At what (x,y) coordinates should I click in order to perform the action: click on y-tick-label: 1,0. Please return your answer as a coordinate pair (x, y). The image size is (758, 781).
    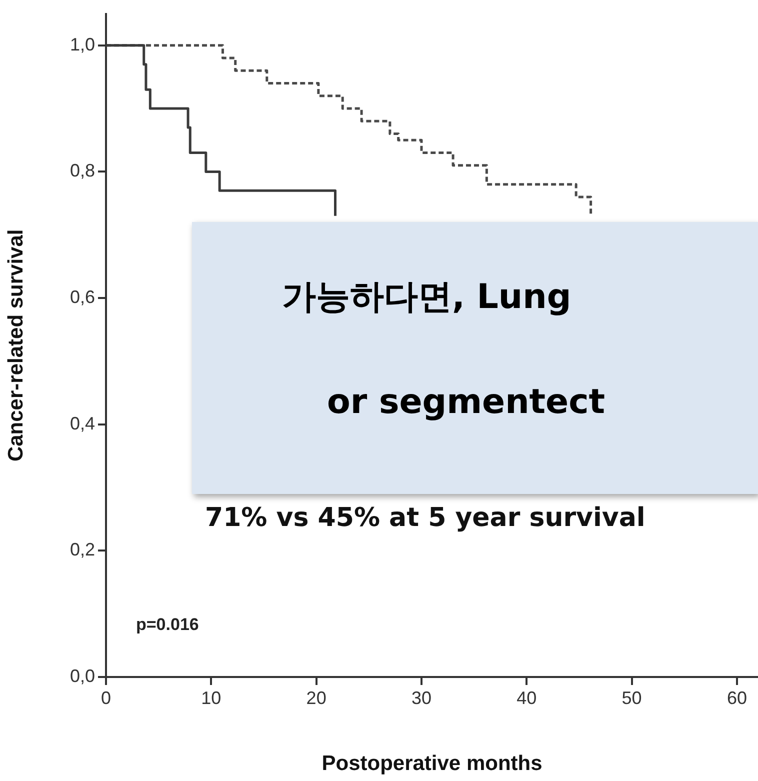
    Looking at the image, I should click on (82, 44).